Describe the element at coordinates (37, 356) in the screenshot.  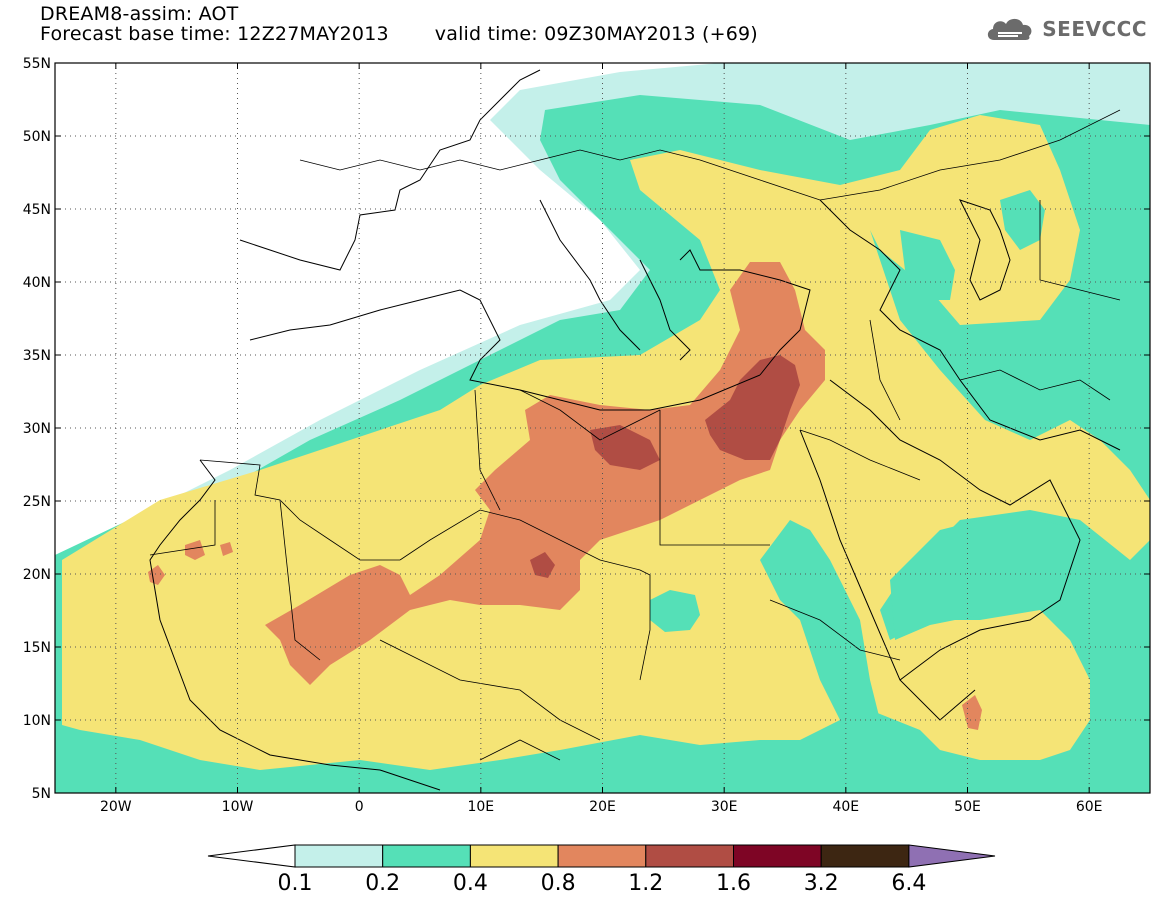
I see `lat-label: 35N` at that location.